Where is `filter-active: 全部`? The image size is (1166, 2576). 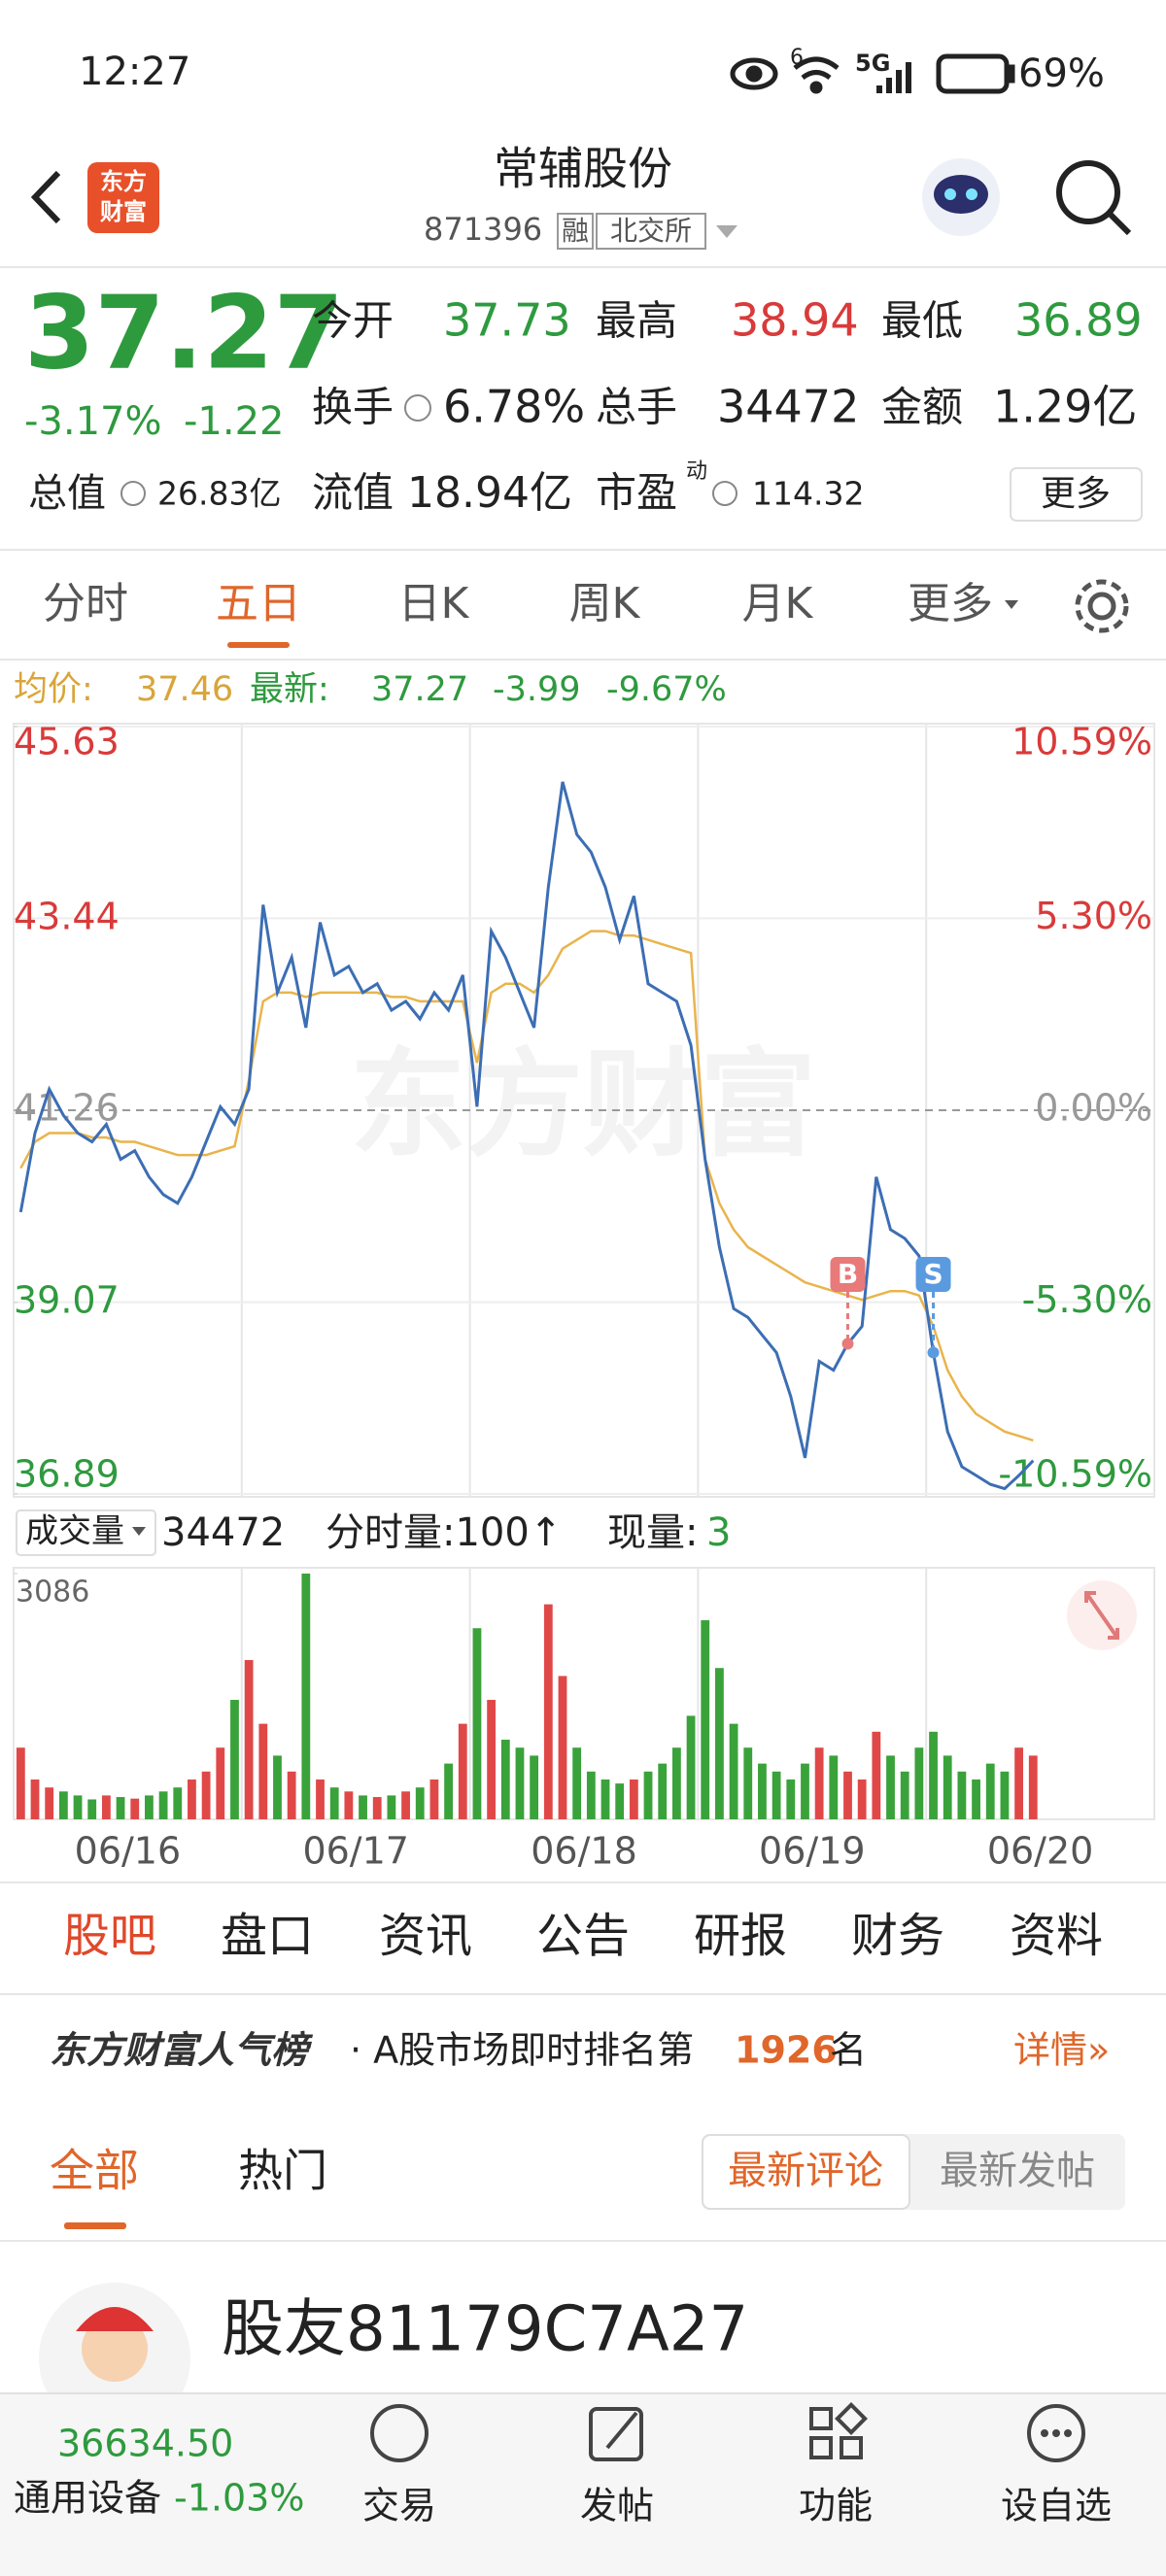
filter-active: 全部 is located at coordinates (94, 2171).